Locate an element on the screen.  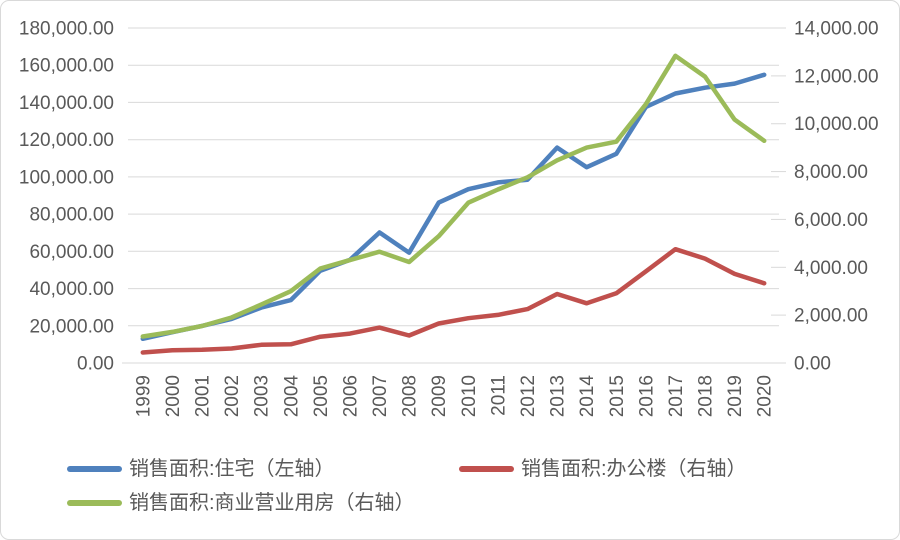
legend-marker-residential is located at coordinates (94, 469).